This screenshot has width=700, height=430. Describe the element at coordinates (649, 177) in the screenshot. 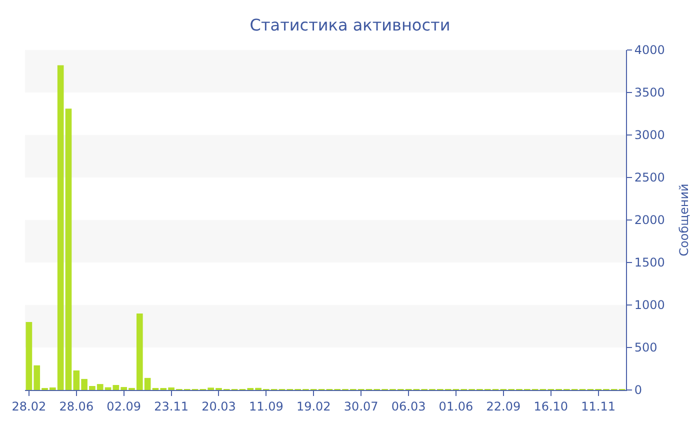

I see `y-tick-label: 2500` at that location.